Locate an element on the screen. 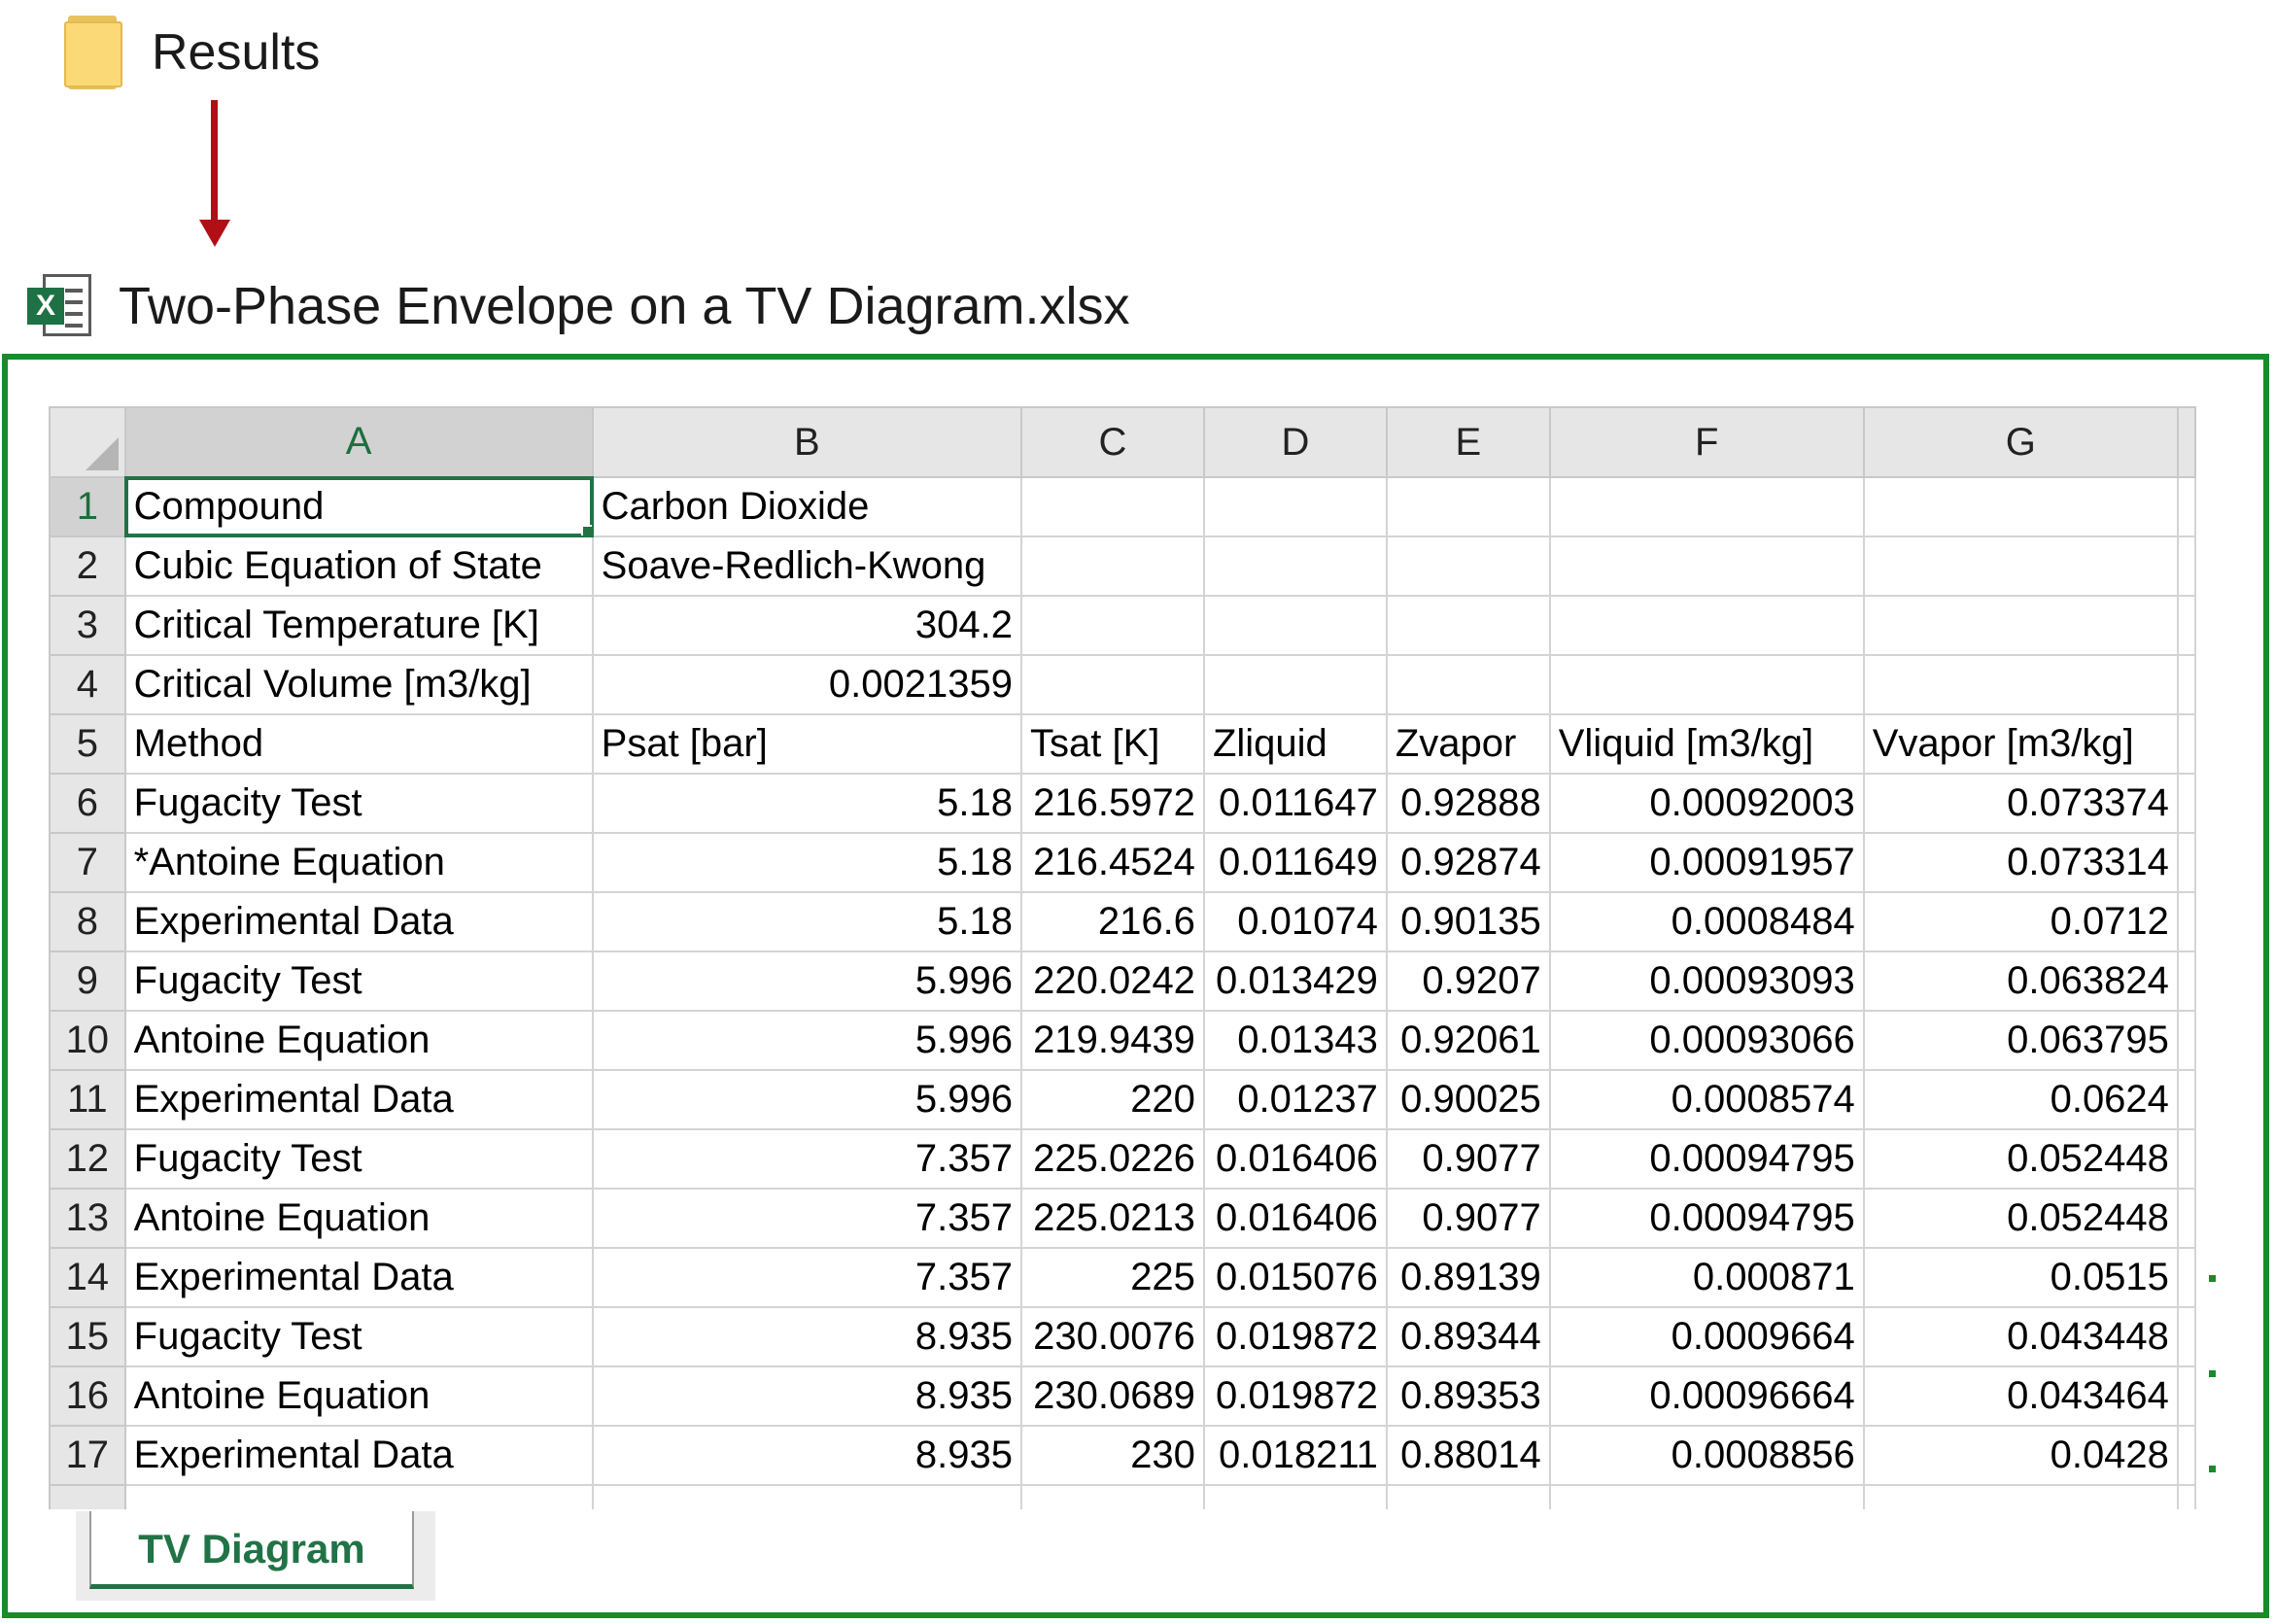 The width and height of the screenshot is (2275, 1624). row-header: 7 is located at coordinates (88, 862).